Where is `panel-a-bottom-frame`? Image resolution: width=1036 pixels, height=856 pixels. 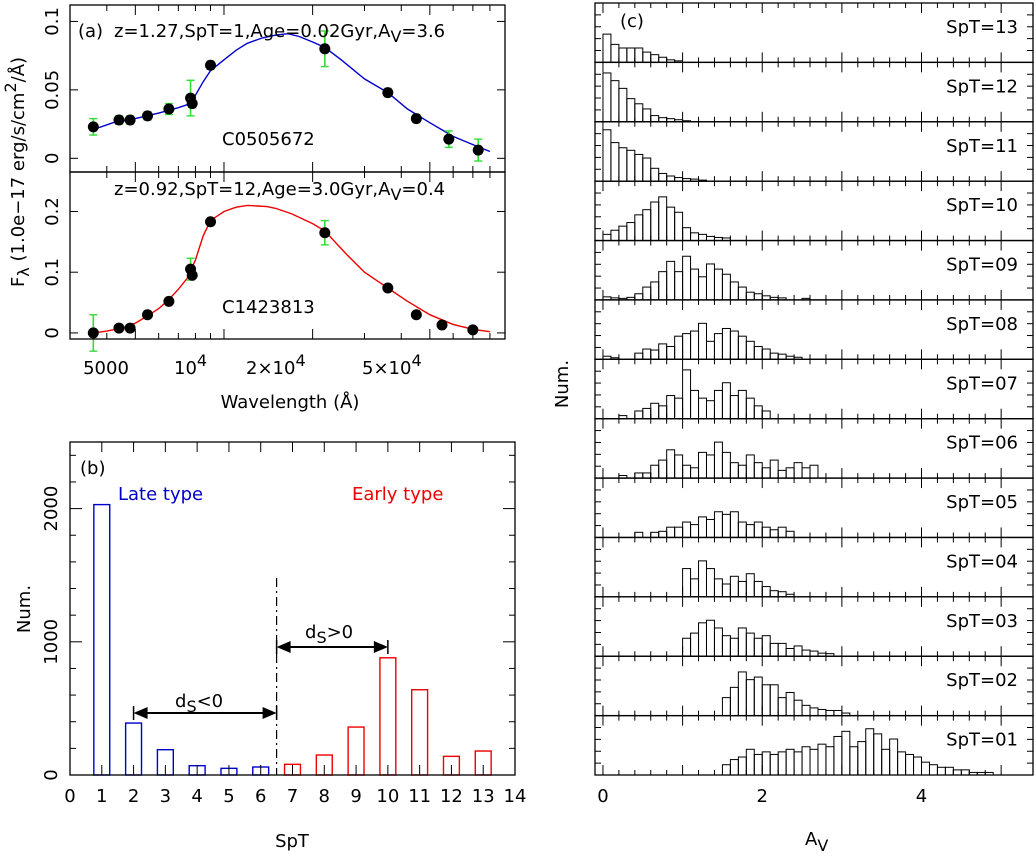 panel-a-bottom-frame is located at coordinates (287, 255).